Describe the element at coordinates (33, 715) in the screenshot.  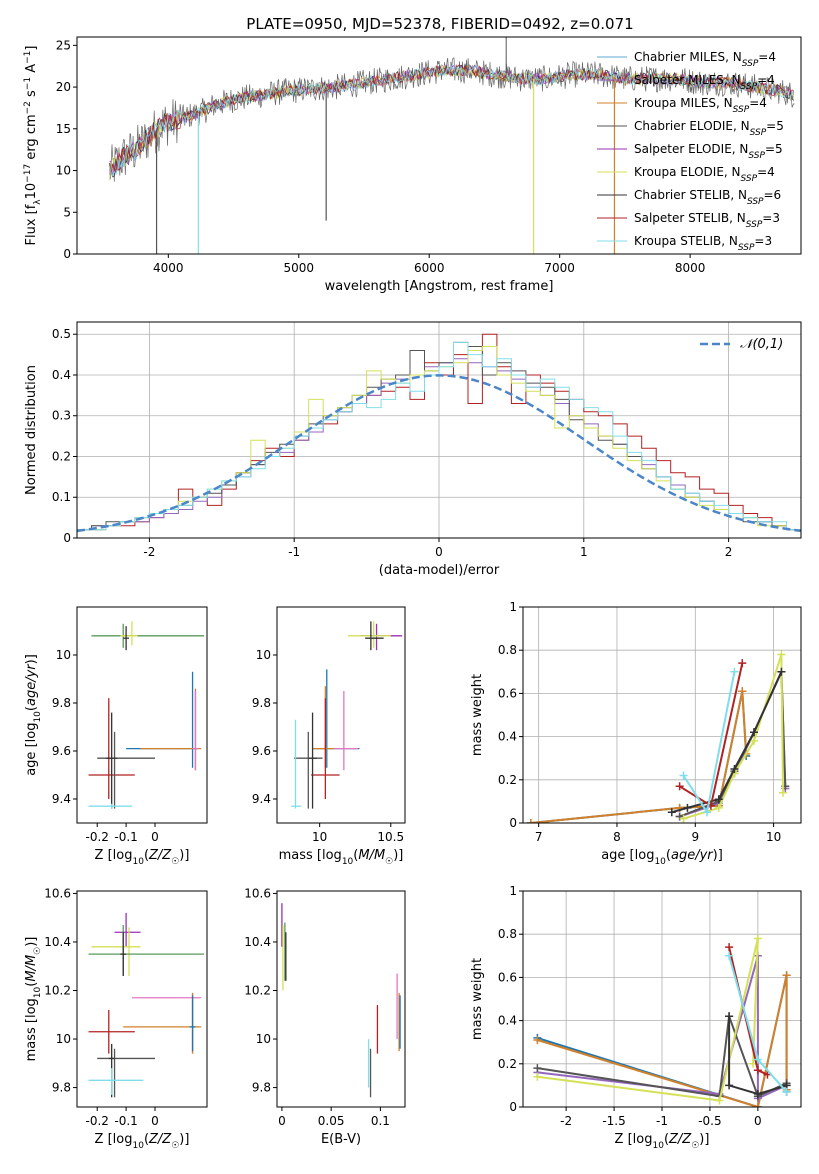
I see `y-axis-label: age [log10(age/yr)]` at that location.